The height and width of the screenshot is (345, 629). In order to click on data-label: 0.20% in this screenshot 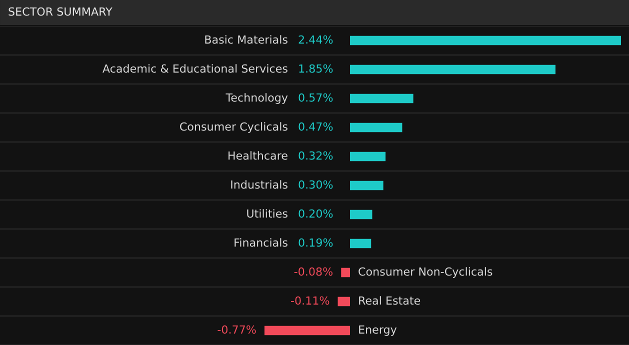, I will do `click(315, 213)`.